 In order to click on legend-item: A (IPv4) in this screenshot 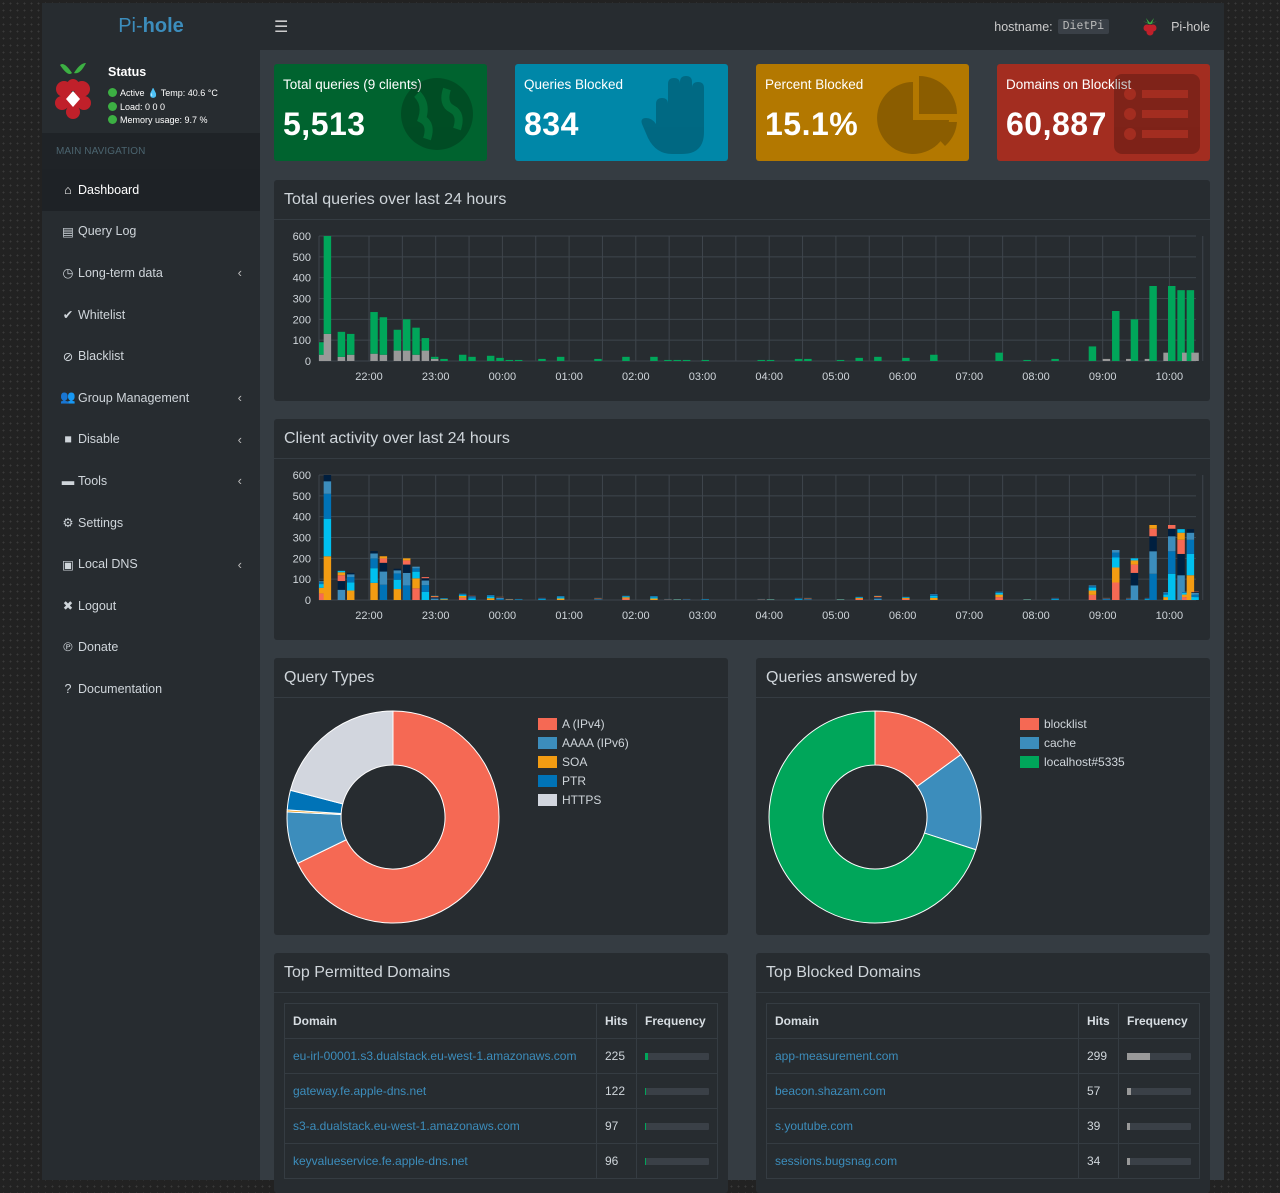, I will do `click(583, 723)`.